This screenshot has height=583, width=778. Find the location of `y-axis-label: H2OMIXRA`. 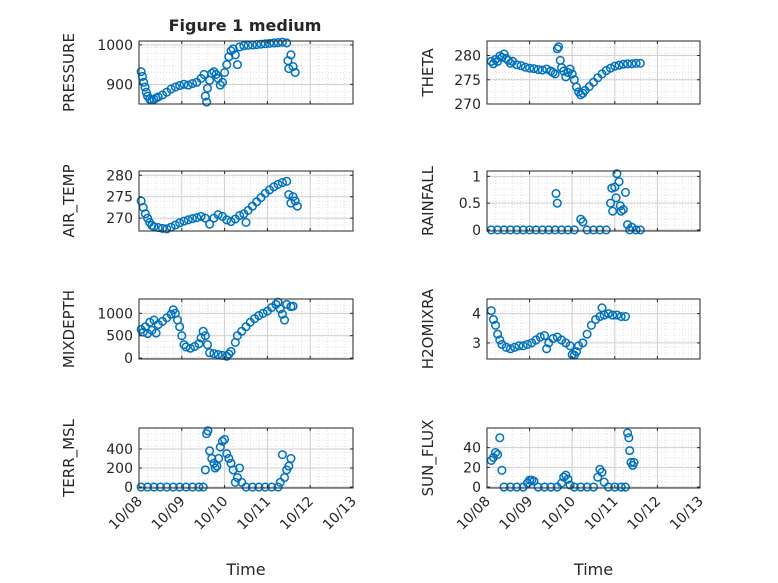

y-axis-label: H2OMIXRA is located at coordinates (428, 328).